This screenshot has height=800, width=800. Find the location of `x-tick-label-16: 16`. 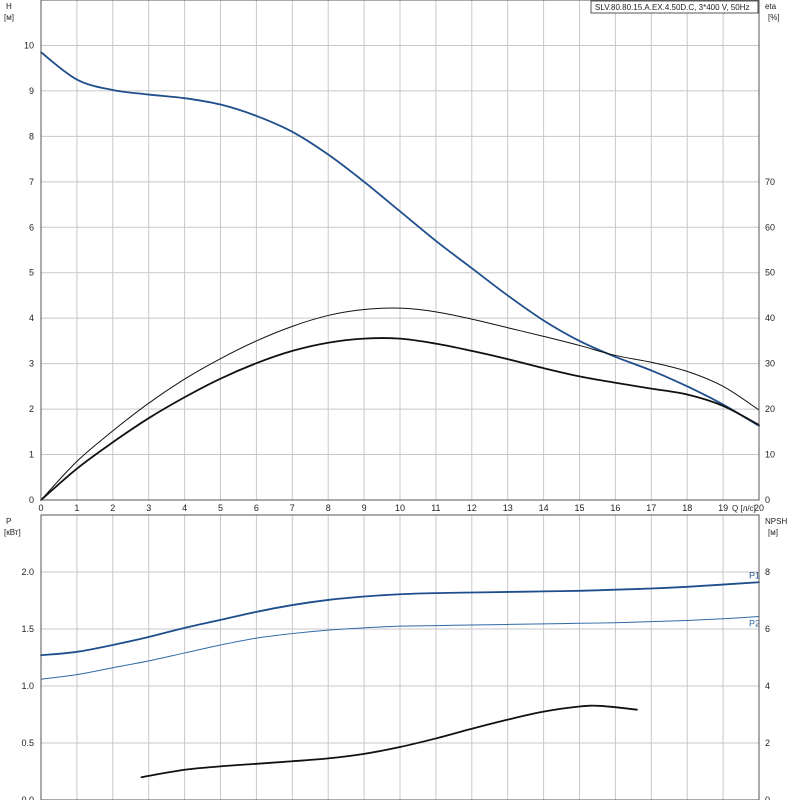

x-tick-label-16: 16 is located at coordinates (615, 508).